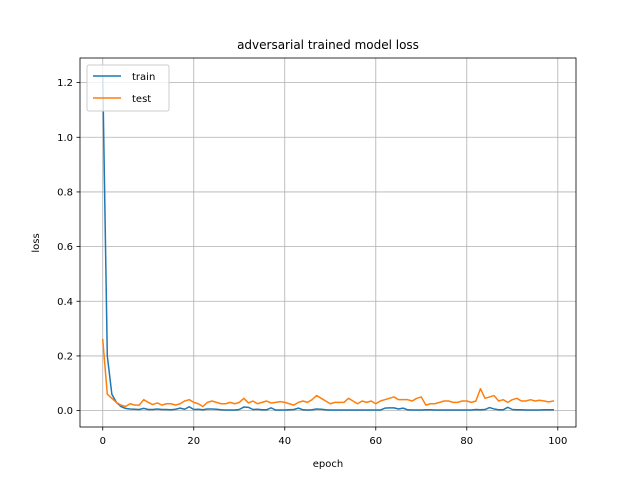  What do you see at coordinates (65, 302) in the screenshot?
I see `y-tick-label: 0.4` at bounding box center [65, 302].